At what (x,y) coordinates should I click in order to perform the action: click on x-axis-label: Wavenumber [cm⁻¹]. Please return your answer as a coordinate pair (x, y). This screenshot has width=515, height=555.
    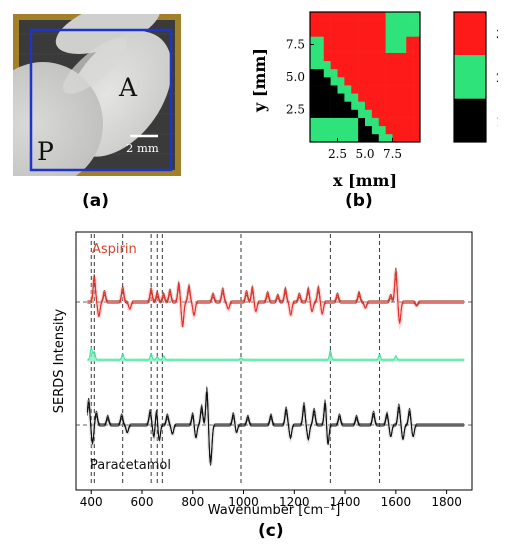
    Looking at the image, I should click on (274, 510).